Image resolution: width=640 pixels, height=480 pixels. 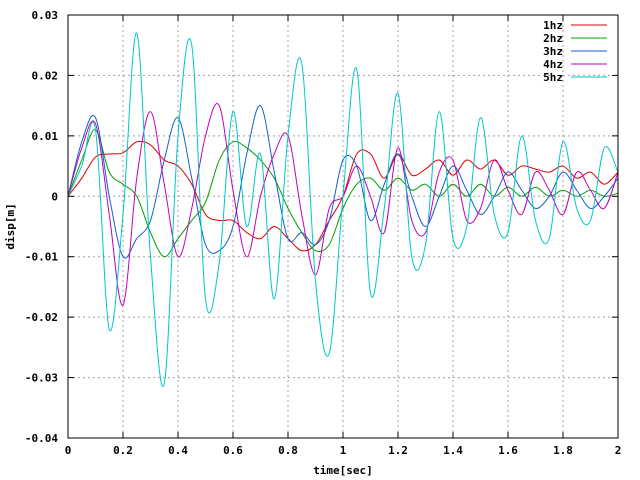 I want to click on legend-label-3hz: 3hz, so click(x=553, y=51).